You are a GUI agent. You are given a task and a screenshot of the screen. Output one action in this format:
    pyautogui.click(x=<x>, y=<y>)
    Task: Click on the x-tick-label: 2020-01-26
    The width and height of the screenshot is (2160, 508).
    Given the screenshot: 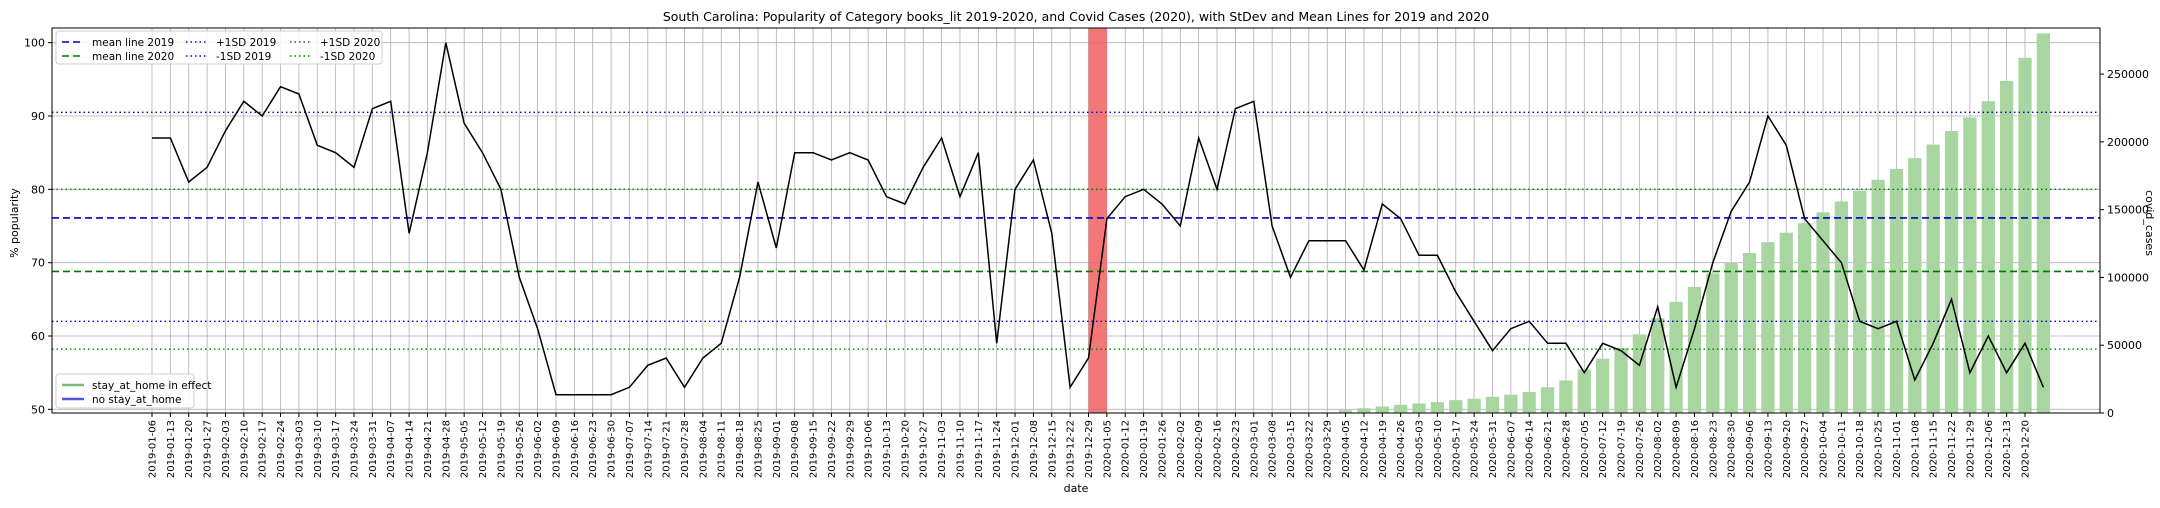 What is the action you would take?
    pyautogui.click(x=1163, y=449)
    